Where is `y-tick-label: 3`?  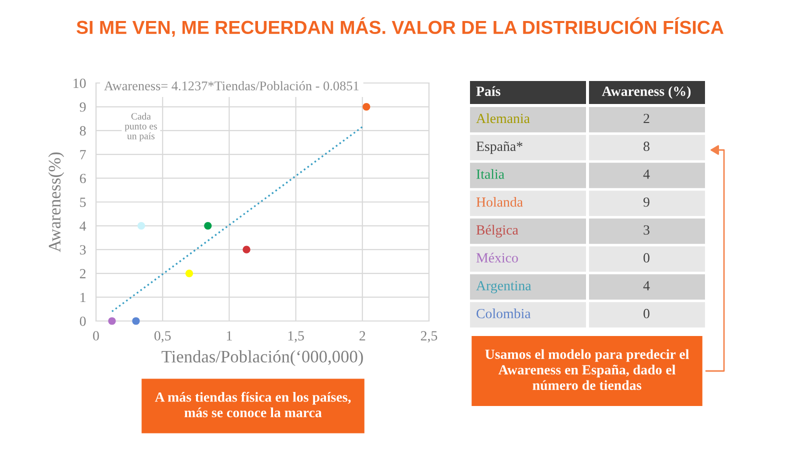
y-tick-label: 3 is located at coordinates (83, 250).